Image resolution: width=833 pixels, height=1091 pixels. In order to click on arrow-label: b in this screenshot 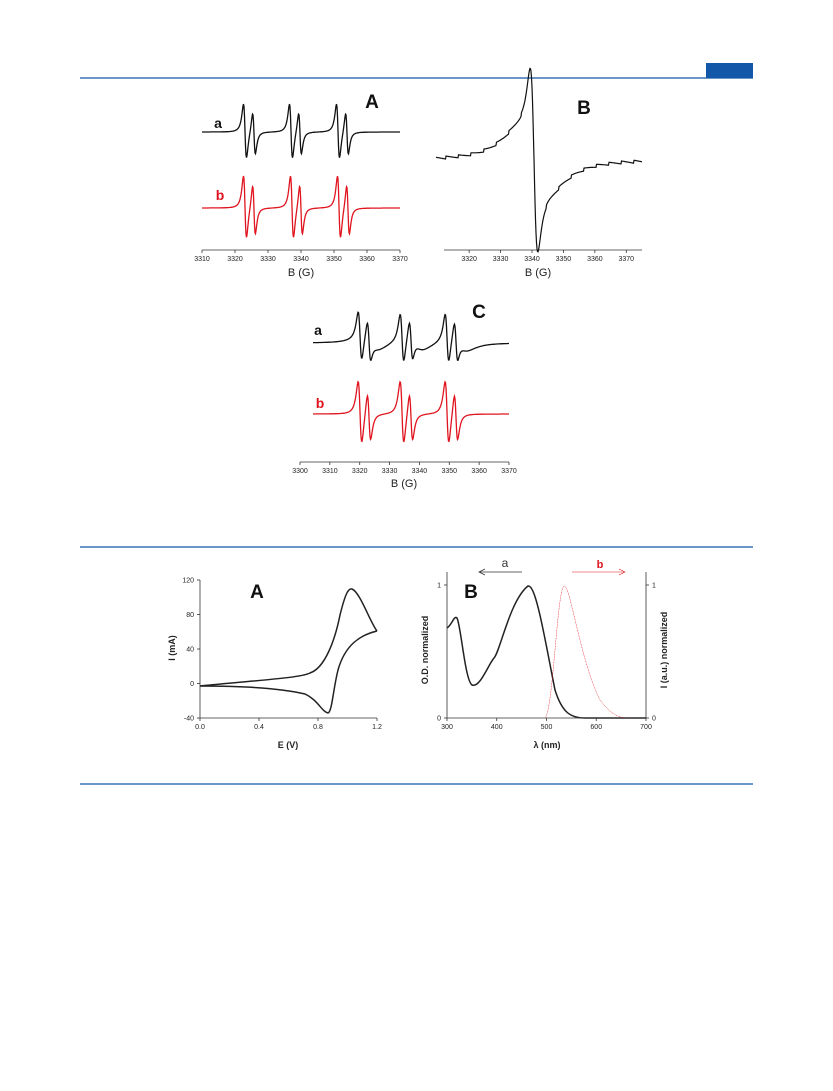, I will do `click(600, 565)`.